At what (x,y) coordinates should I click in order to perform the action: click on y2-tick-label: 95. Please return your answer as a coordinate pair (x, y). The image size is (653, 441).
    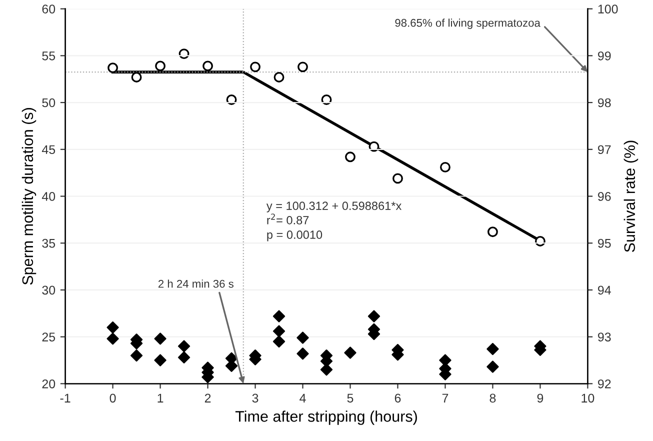
    Looking at the image, I should click on (604, 243).